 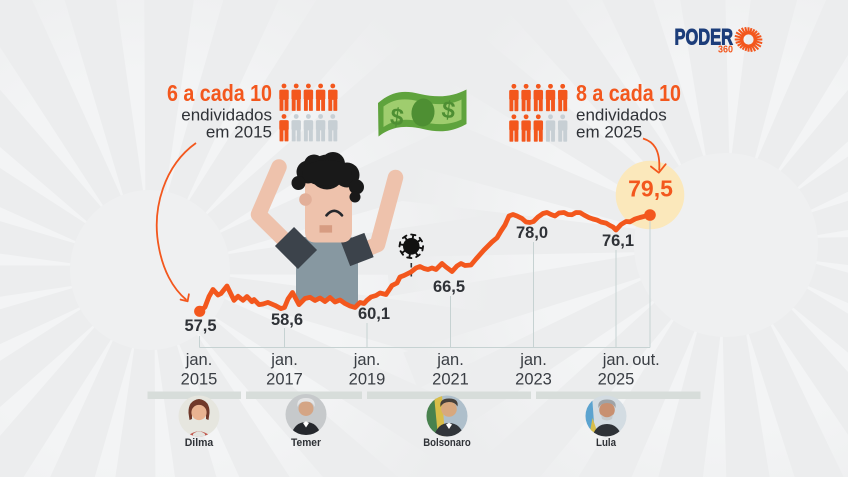 I want to click on svg-text: Bolsonaro, so click(x=447, y=443).